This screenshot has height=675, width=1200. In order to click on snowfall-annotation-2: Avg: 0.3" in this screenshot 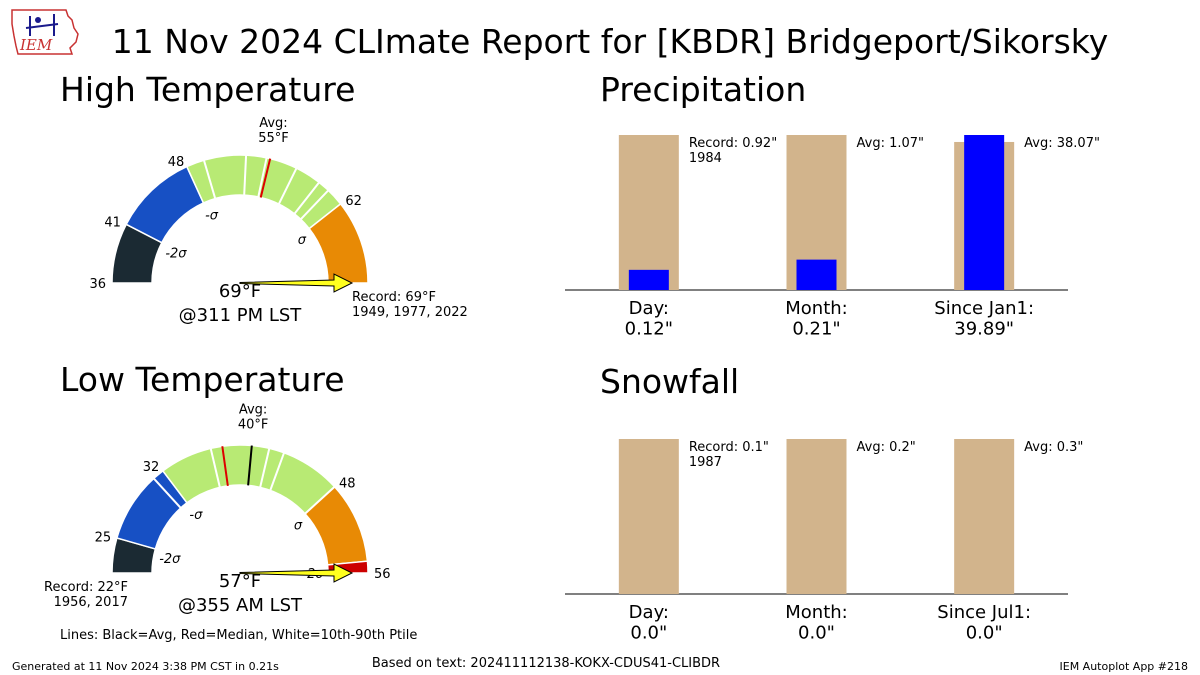, I will do `click(1053, 447)`.